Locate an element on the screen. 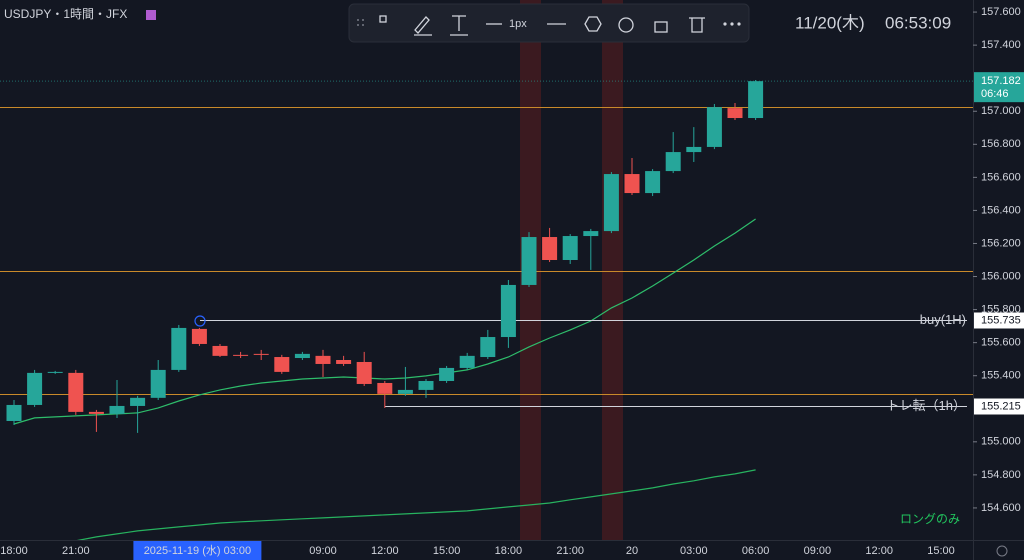  clock-time: 06:53:09 is located at coordinates (918, 22).